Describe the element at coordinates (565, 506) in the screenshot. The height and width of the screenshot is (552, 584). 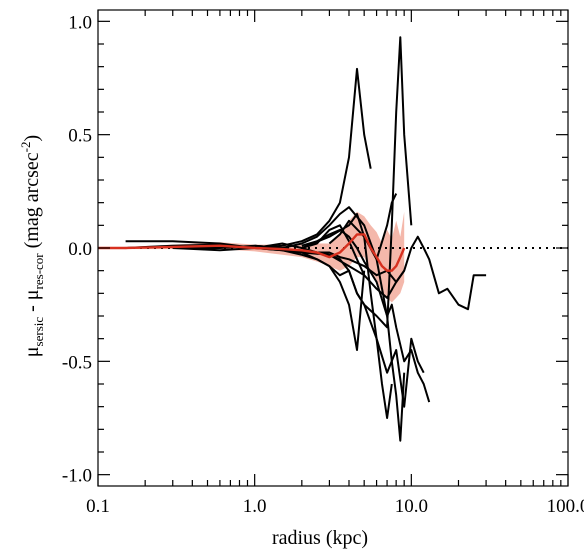
I see `x-tick-label-100.0: 100.0` at that location.